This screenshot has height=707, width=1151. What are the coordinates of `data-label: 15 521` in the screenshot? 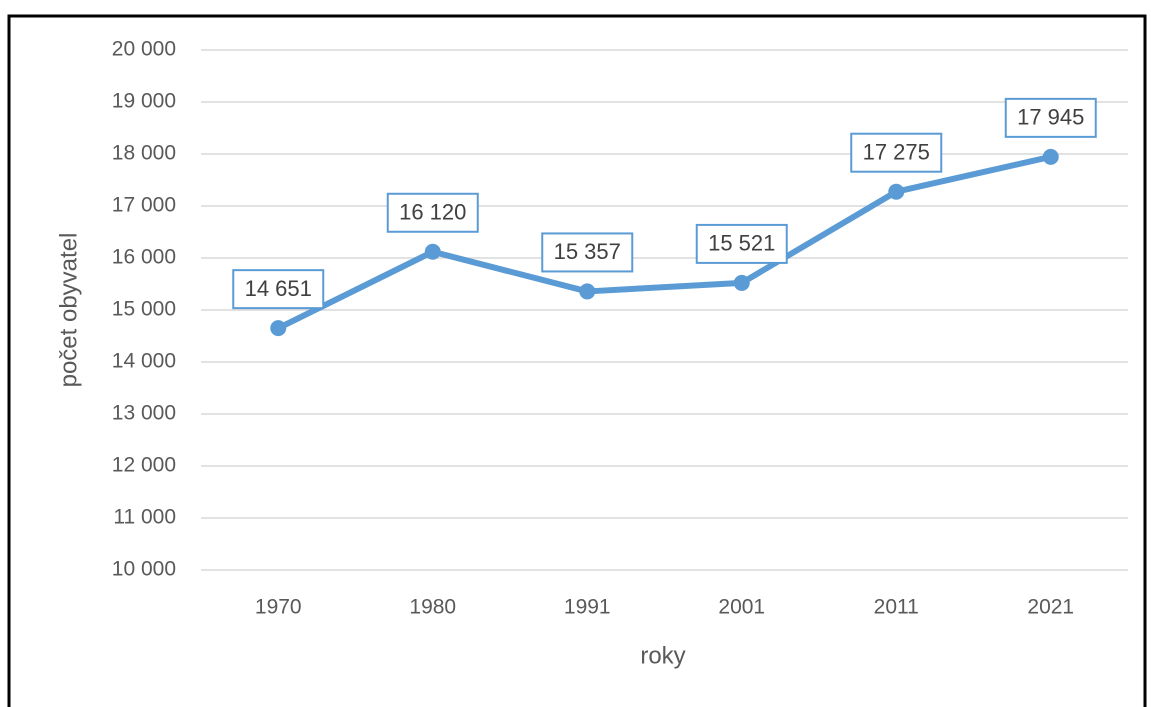 It's located at (741, 243).